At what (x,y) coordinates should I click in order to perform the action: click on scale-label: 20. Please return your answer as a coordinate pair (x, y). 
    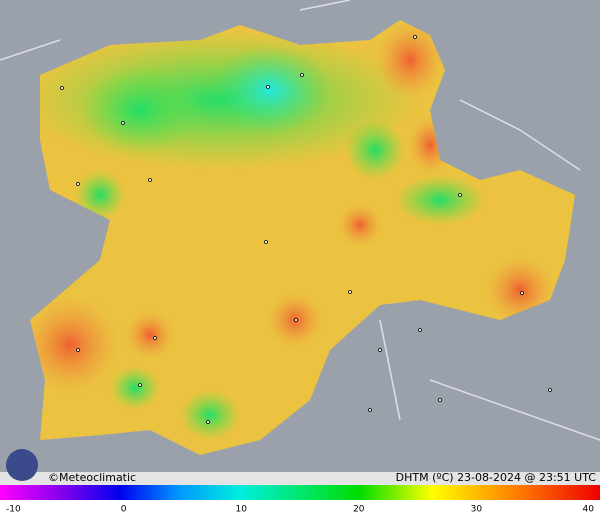
    Looking at the image, I should click on (359, 510).